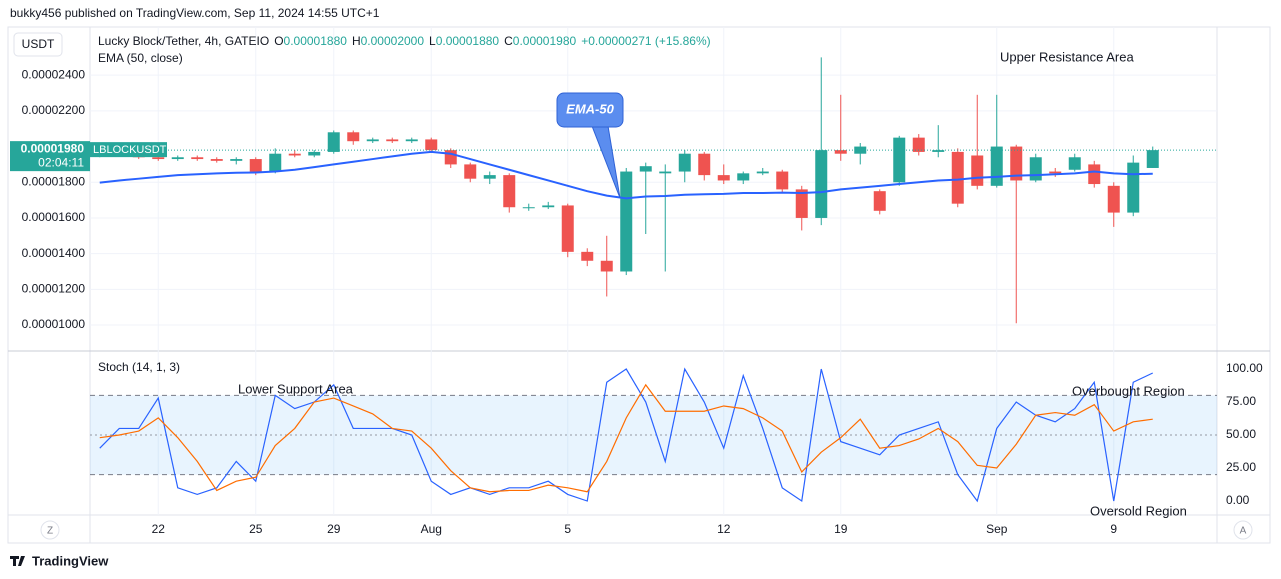  Describe the element at coordinates (1241, 434) in the screenshot. I see `y-tick-label: 50.00` at that location.